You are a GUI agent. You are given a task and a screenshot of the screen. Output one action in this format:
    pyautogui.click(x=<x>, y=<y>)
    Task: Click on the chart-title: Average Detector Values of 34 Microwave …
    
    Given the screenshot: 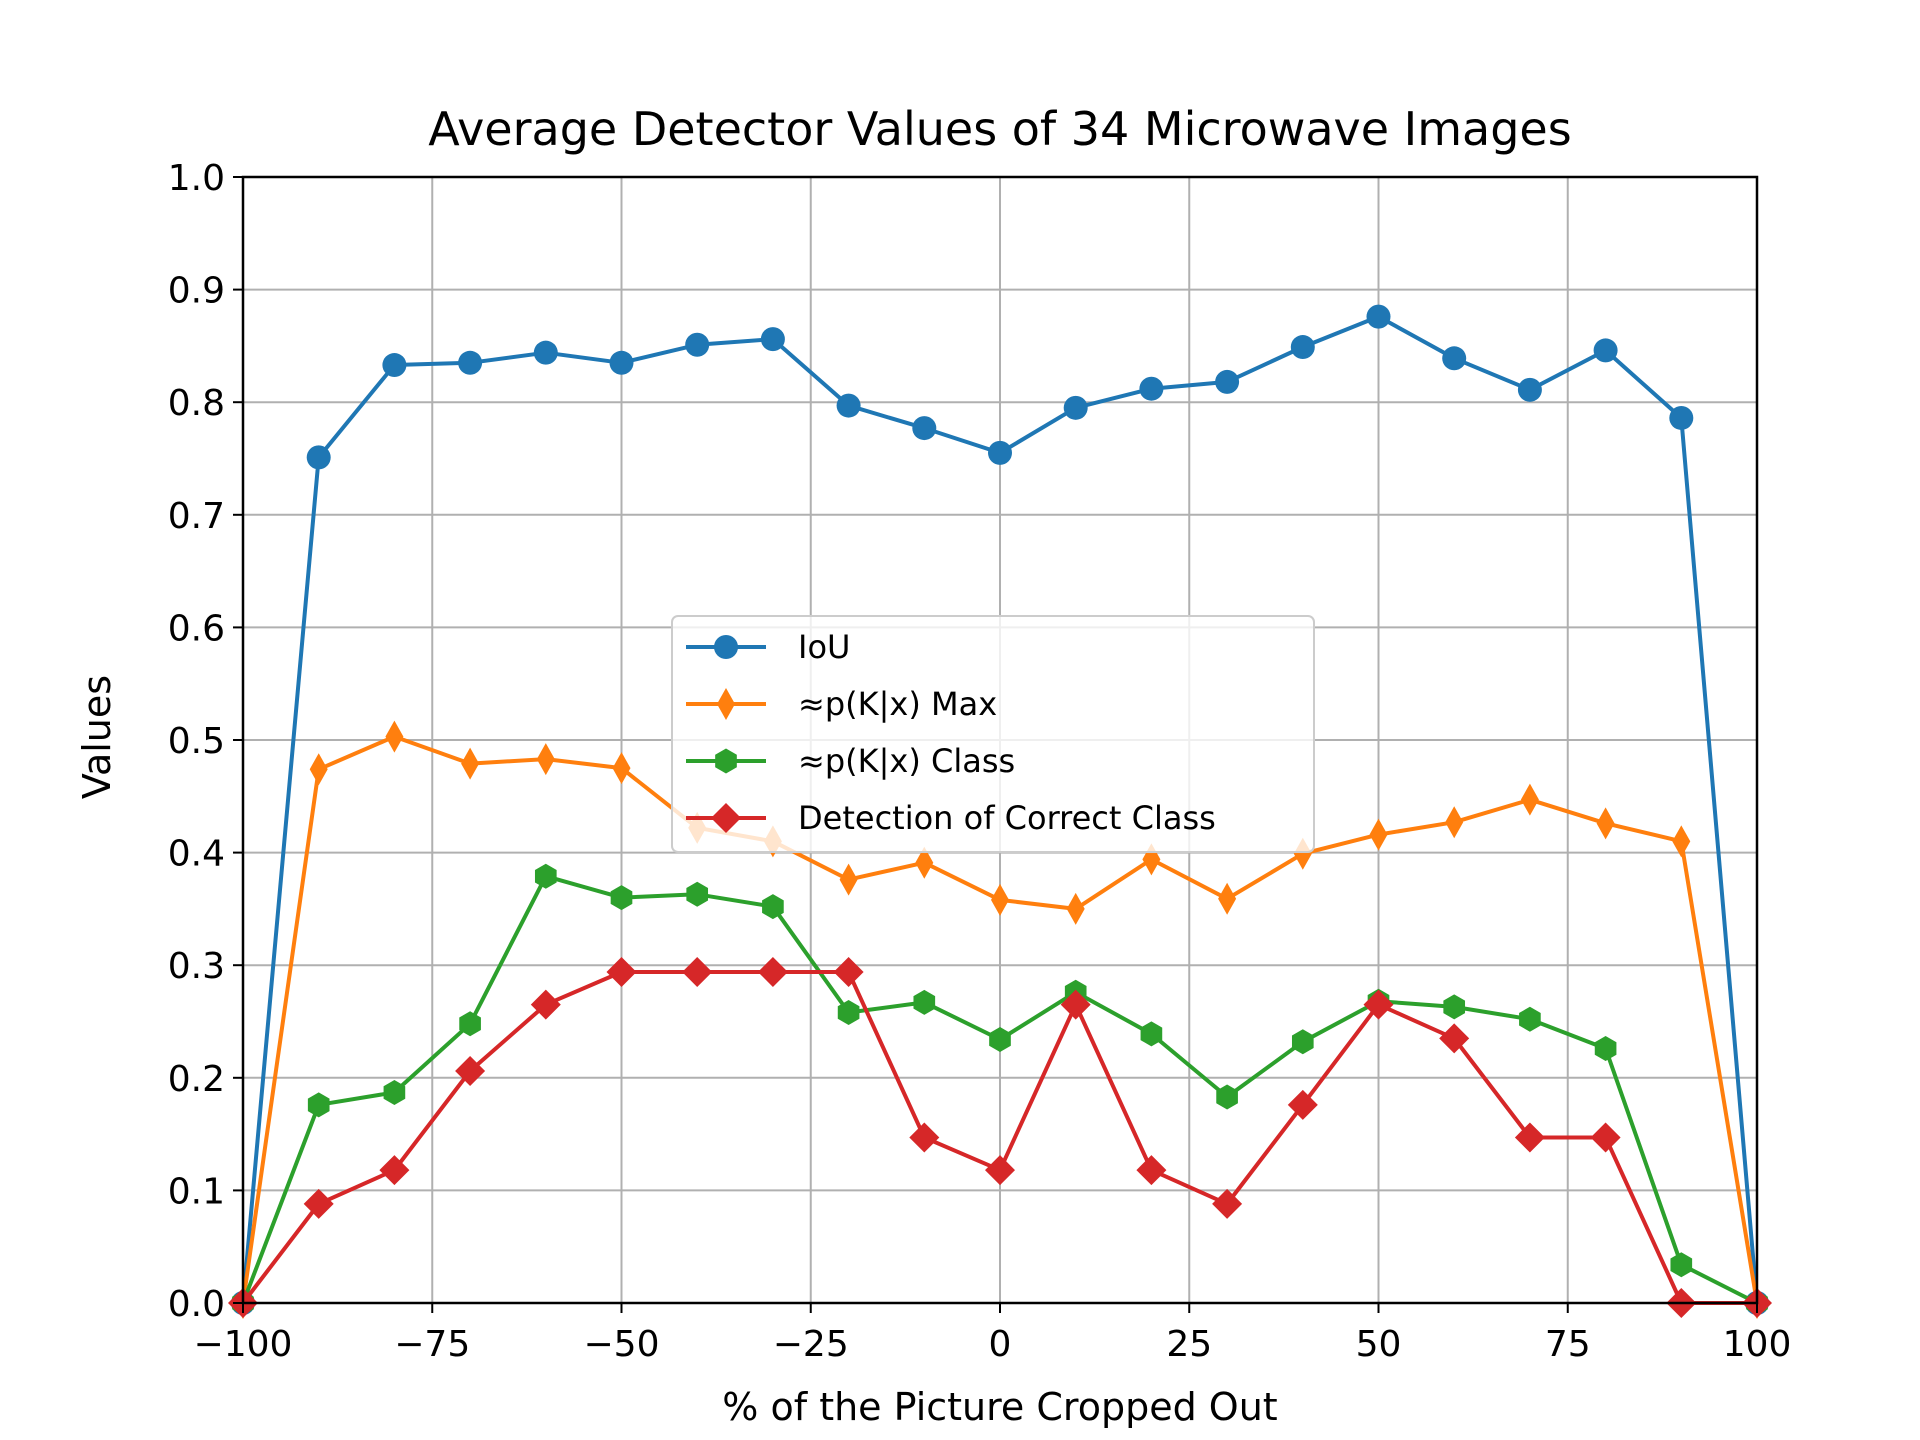 What is the action you would take?
    pyautogui.click(x=999, y=129)
    